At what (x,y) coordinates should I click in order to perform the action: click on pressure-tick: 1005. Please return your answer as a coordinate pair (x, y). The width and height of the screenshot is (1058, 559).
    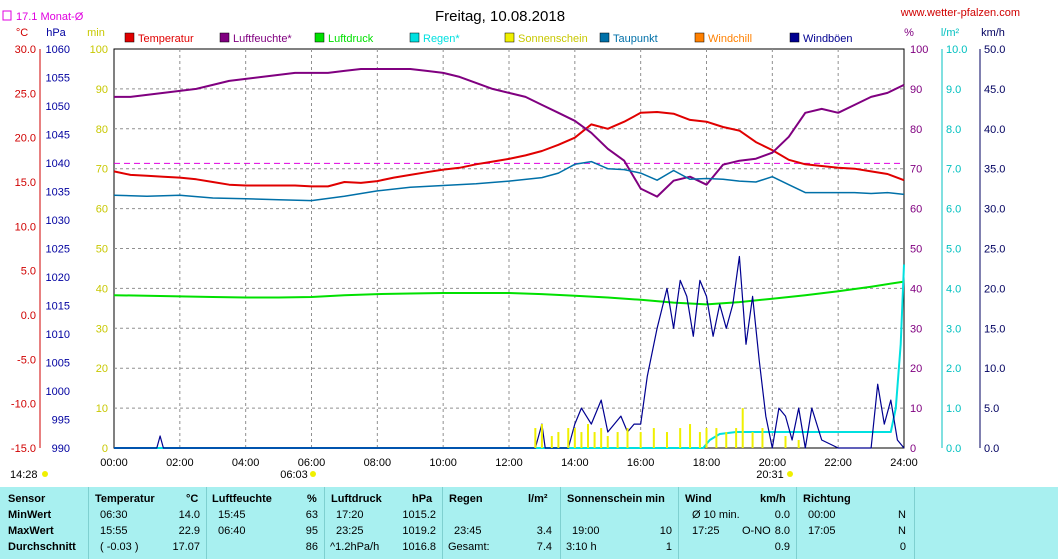
    Looking at the image, I should click on (58, 364).